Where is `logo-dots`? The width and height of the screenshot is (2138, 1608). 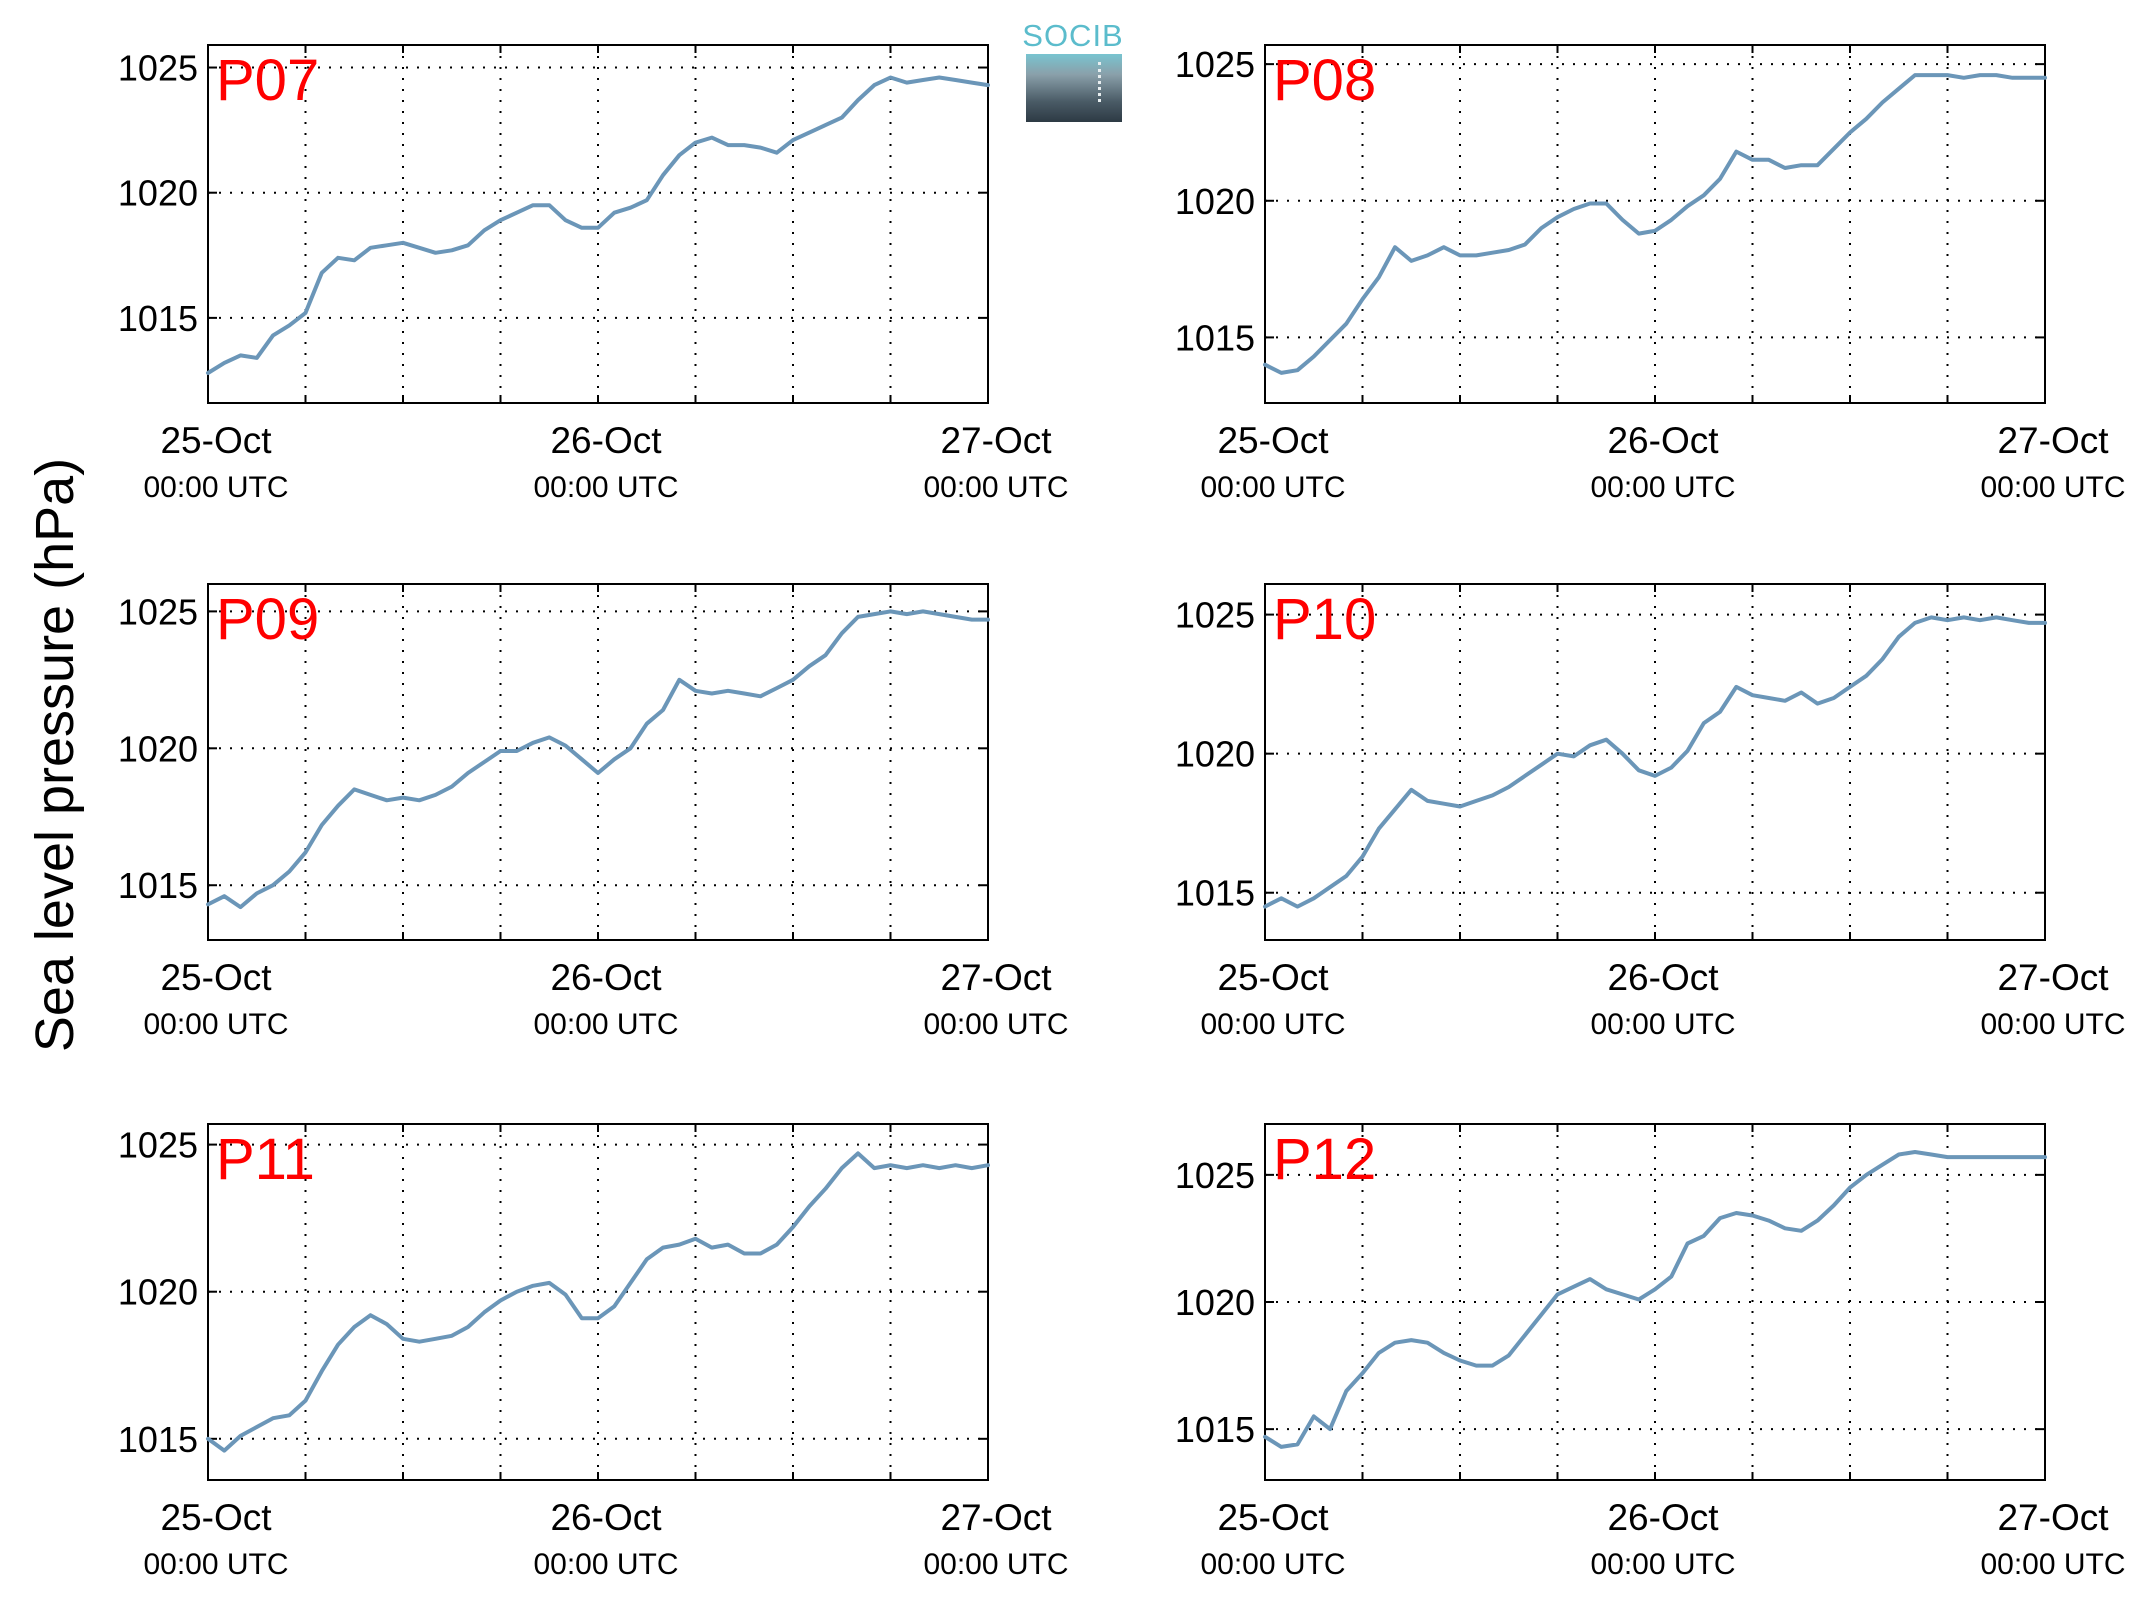 logo-dots is located at coordinates (1099, 82).